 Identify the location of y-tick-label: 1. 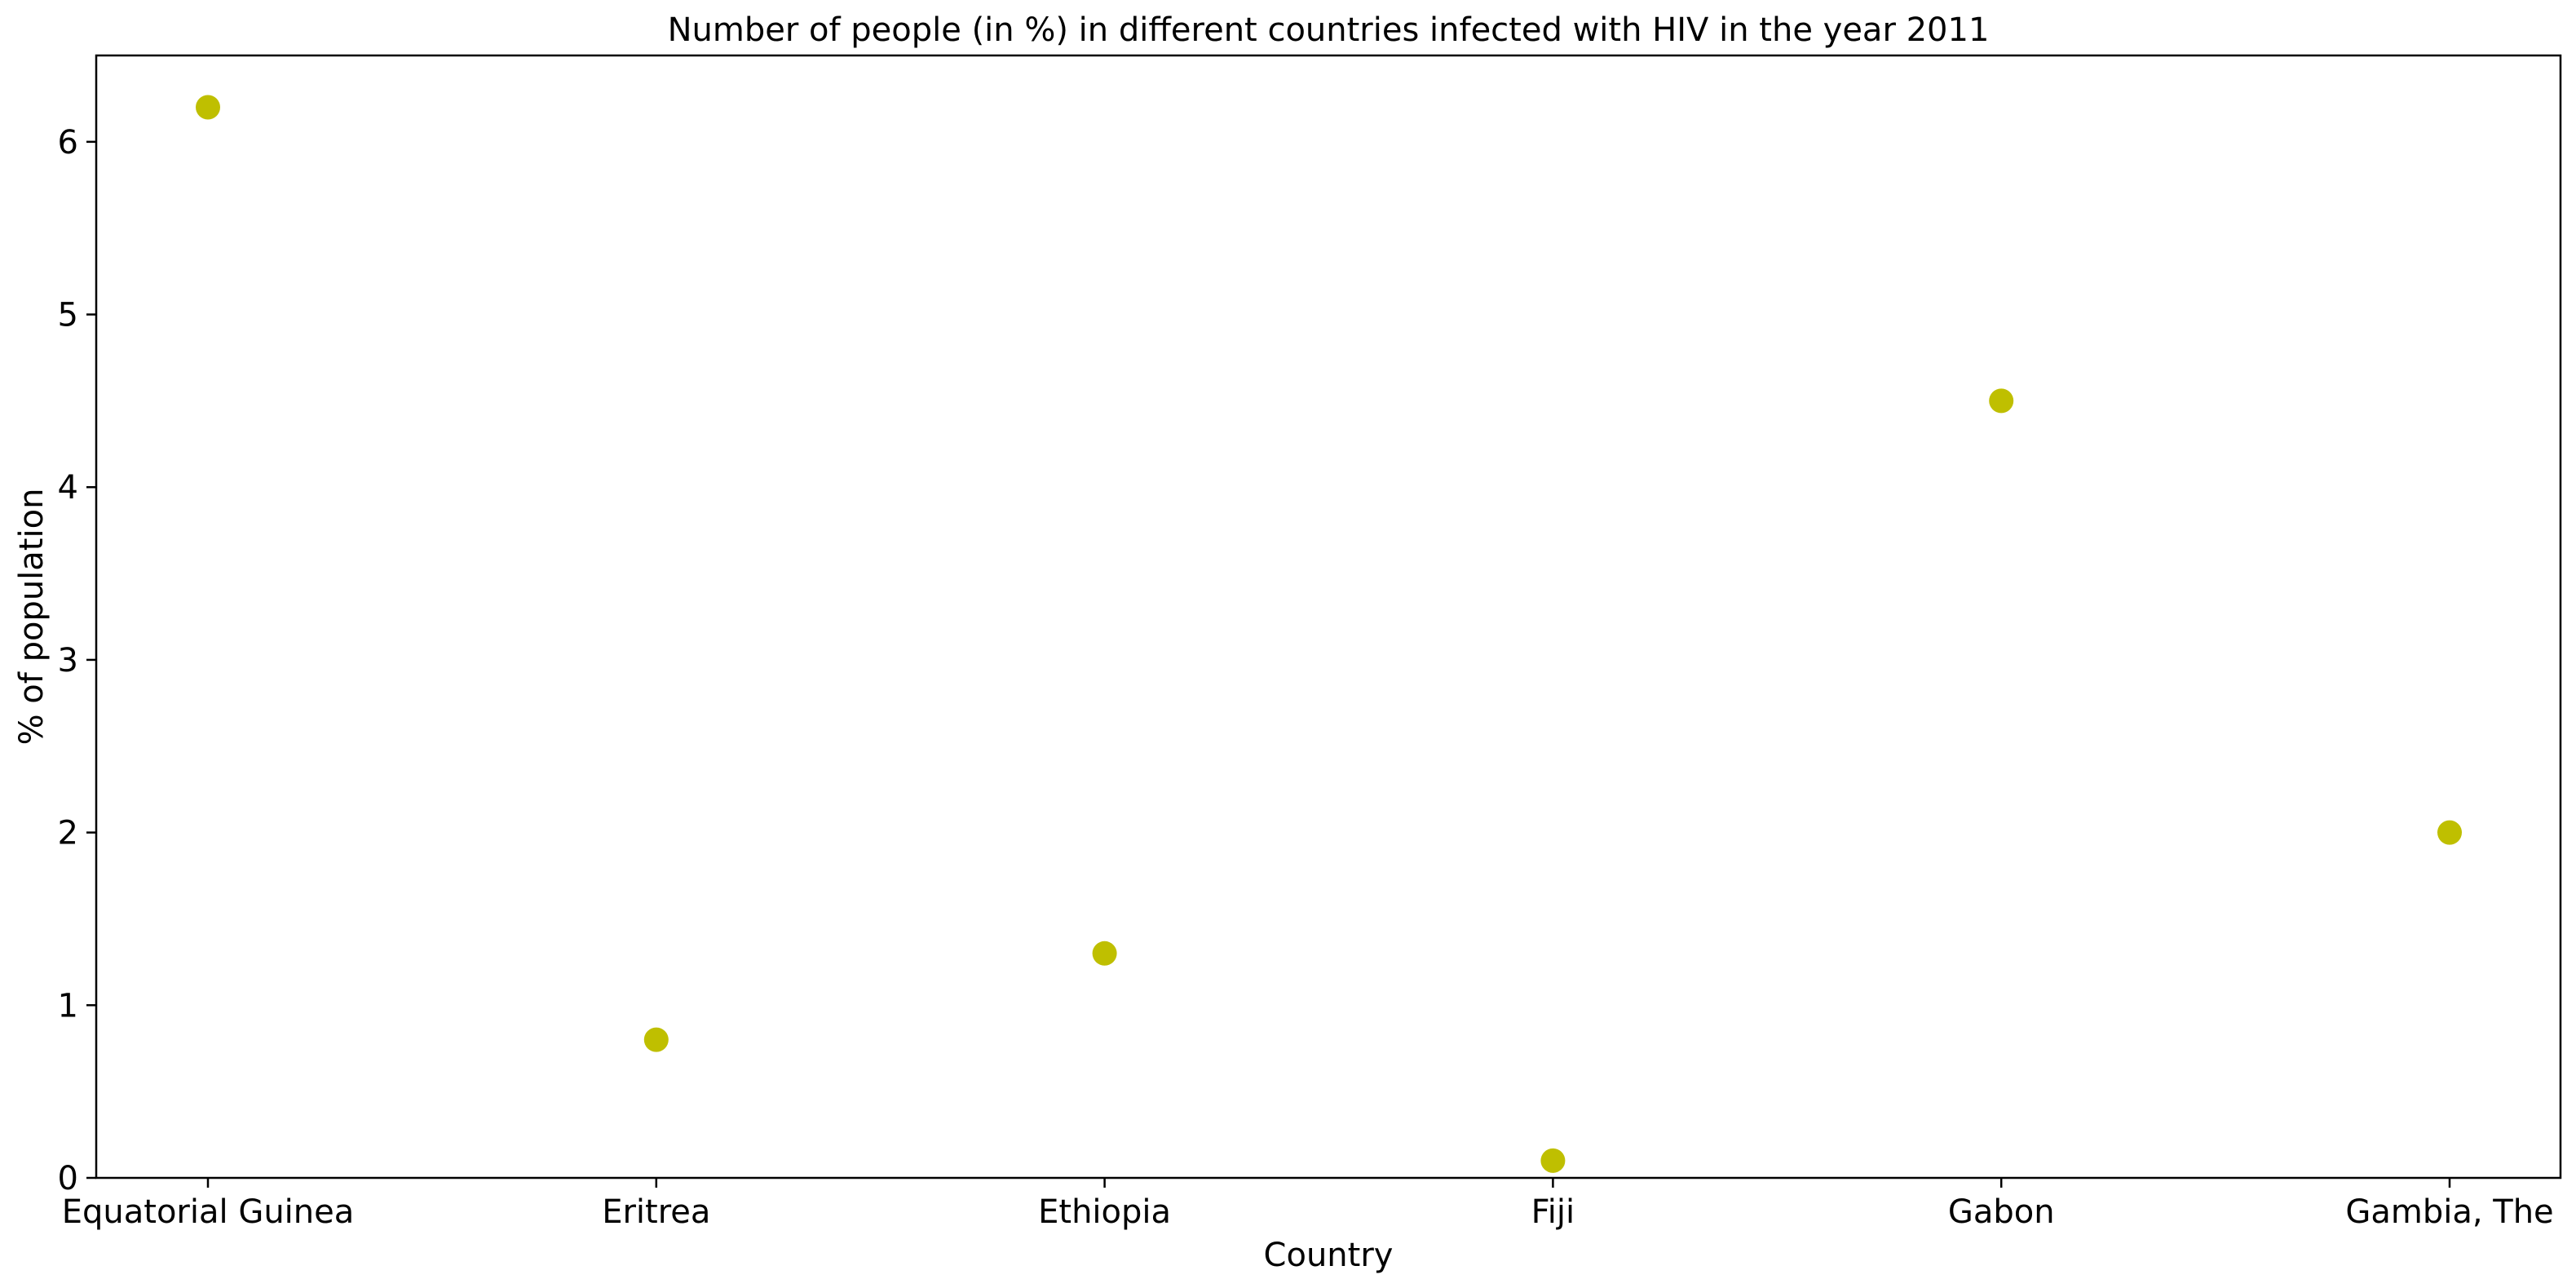
(68, 1006).